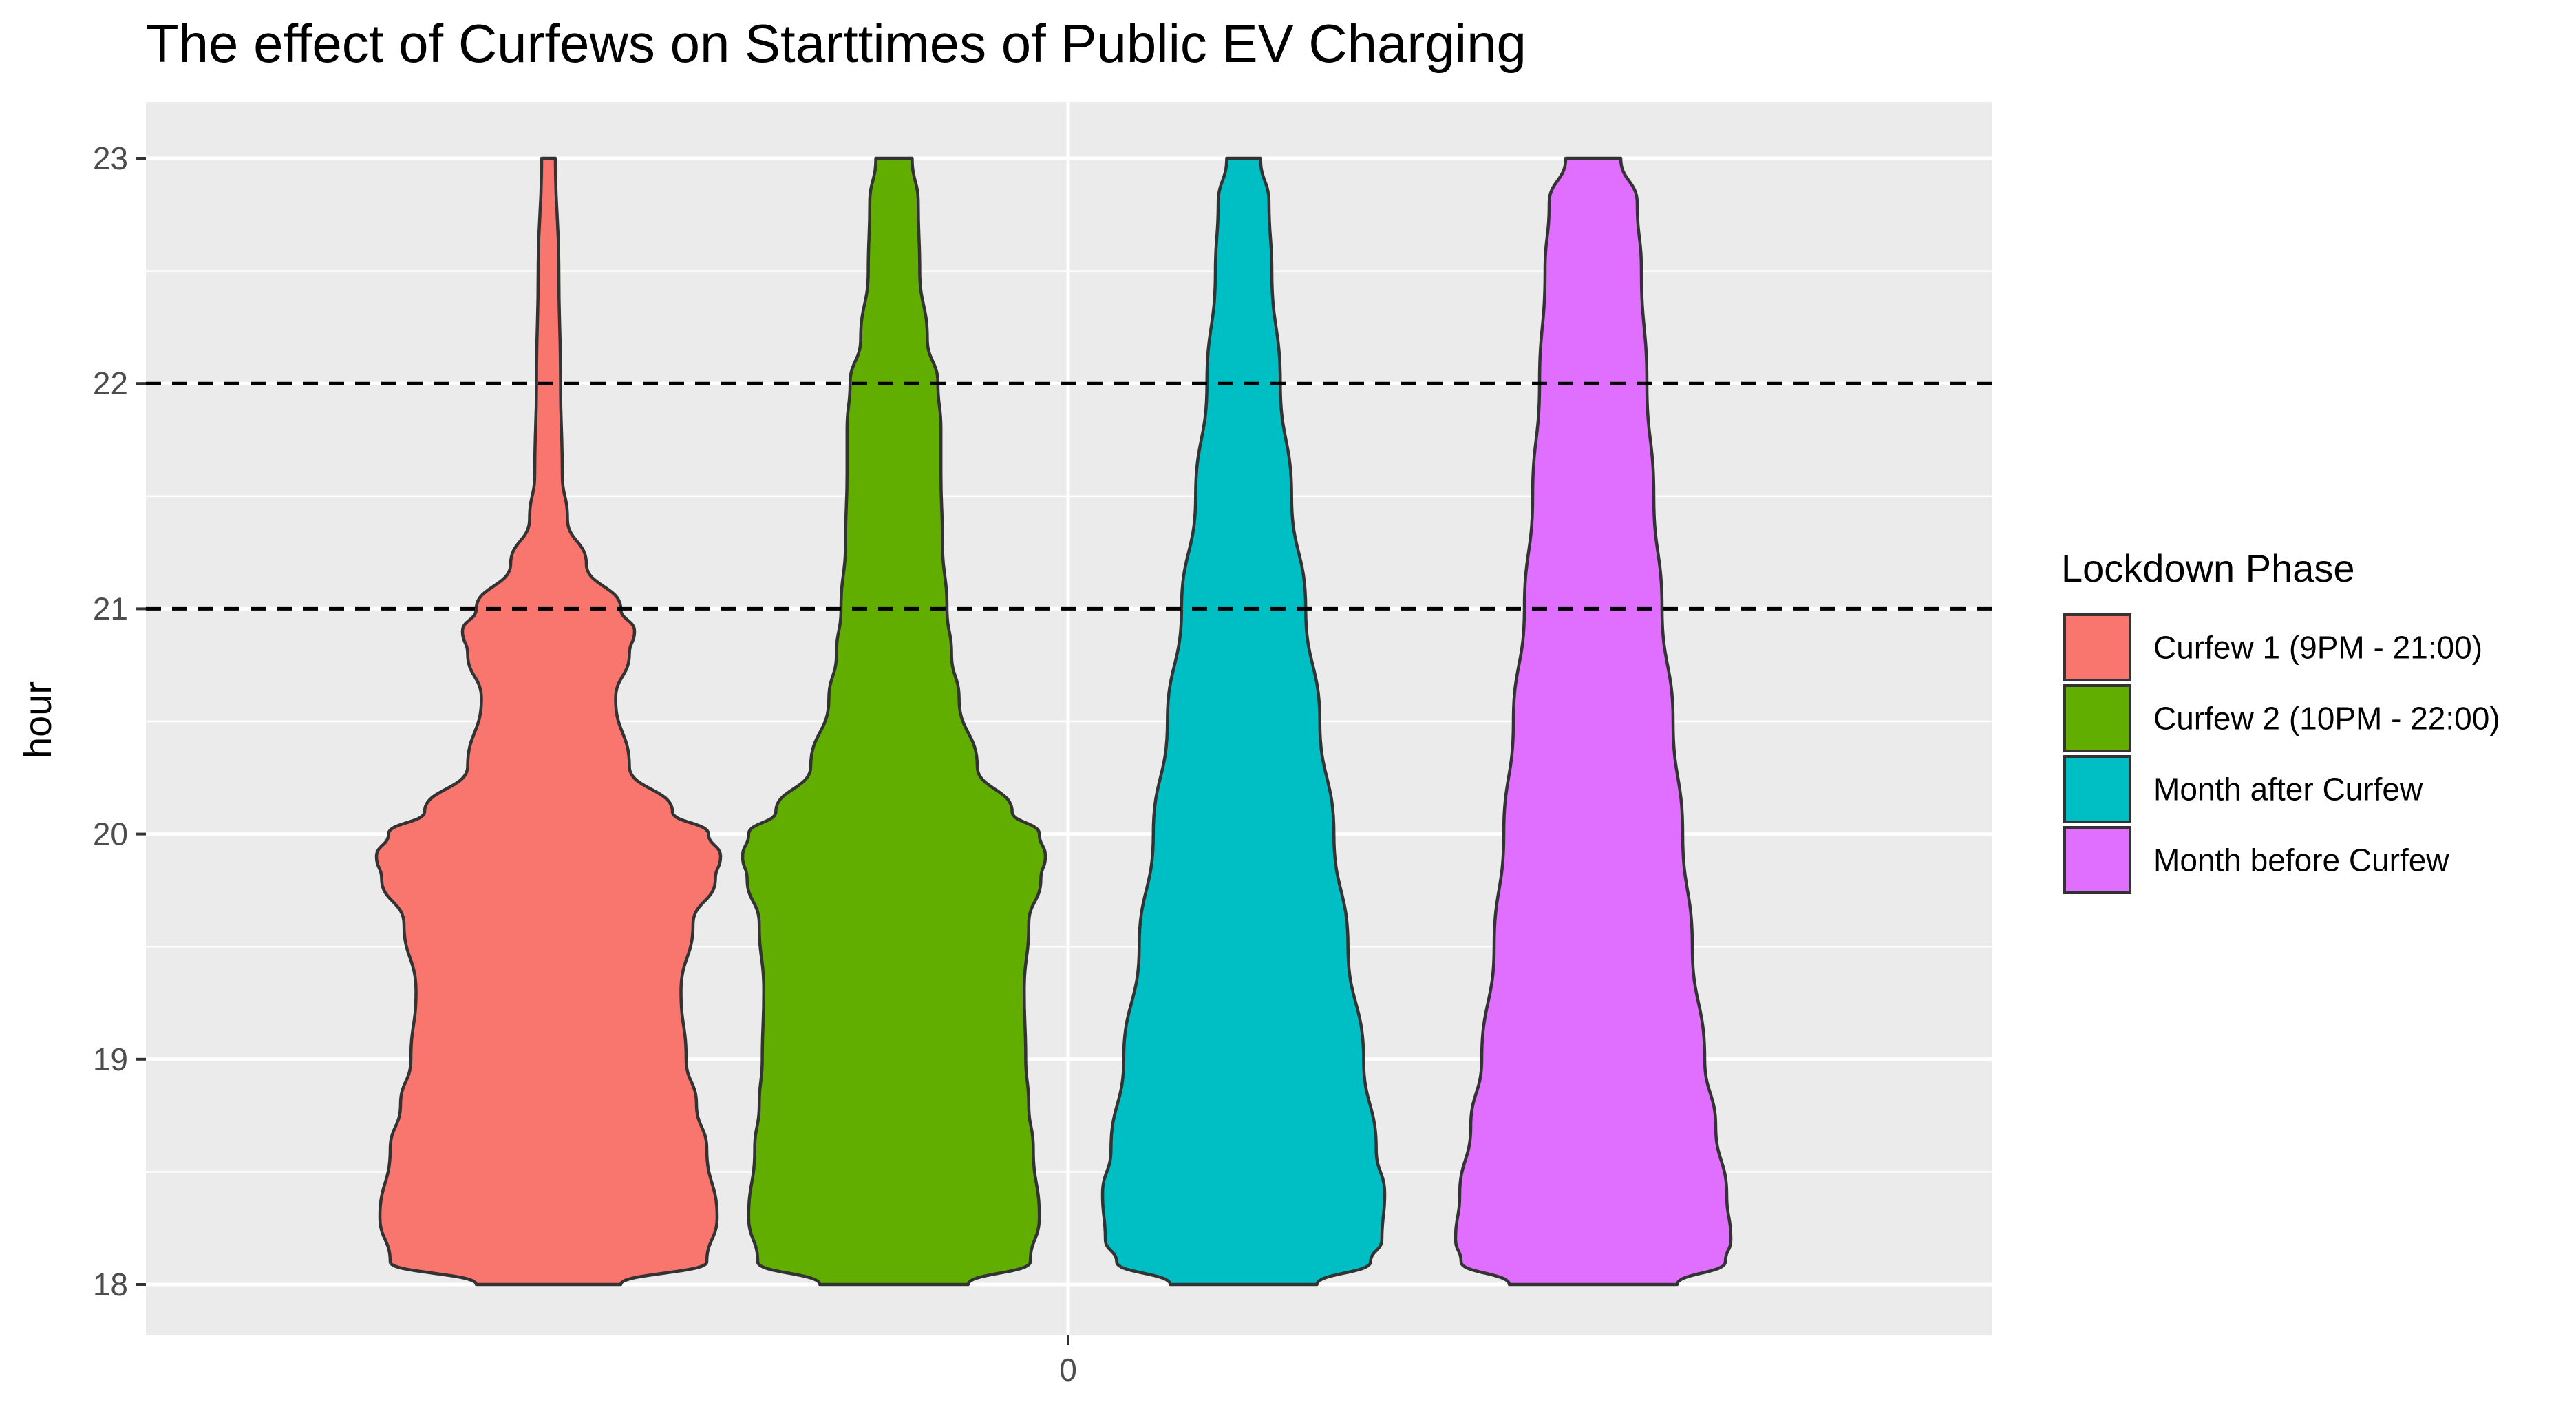 This screenshot has width=2576, height=1418. What do you see at coordinates (110, 834) in the screenshot?
I see `y-tick-label: 20` at bounding box center [110, 834].